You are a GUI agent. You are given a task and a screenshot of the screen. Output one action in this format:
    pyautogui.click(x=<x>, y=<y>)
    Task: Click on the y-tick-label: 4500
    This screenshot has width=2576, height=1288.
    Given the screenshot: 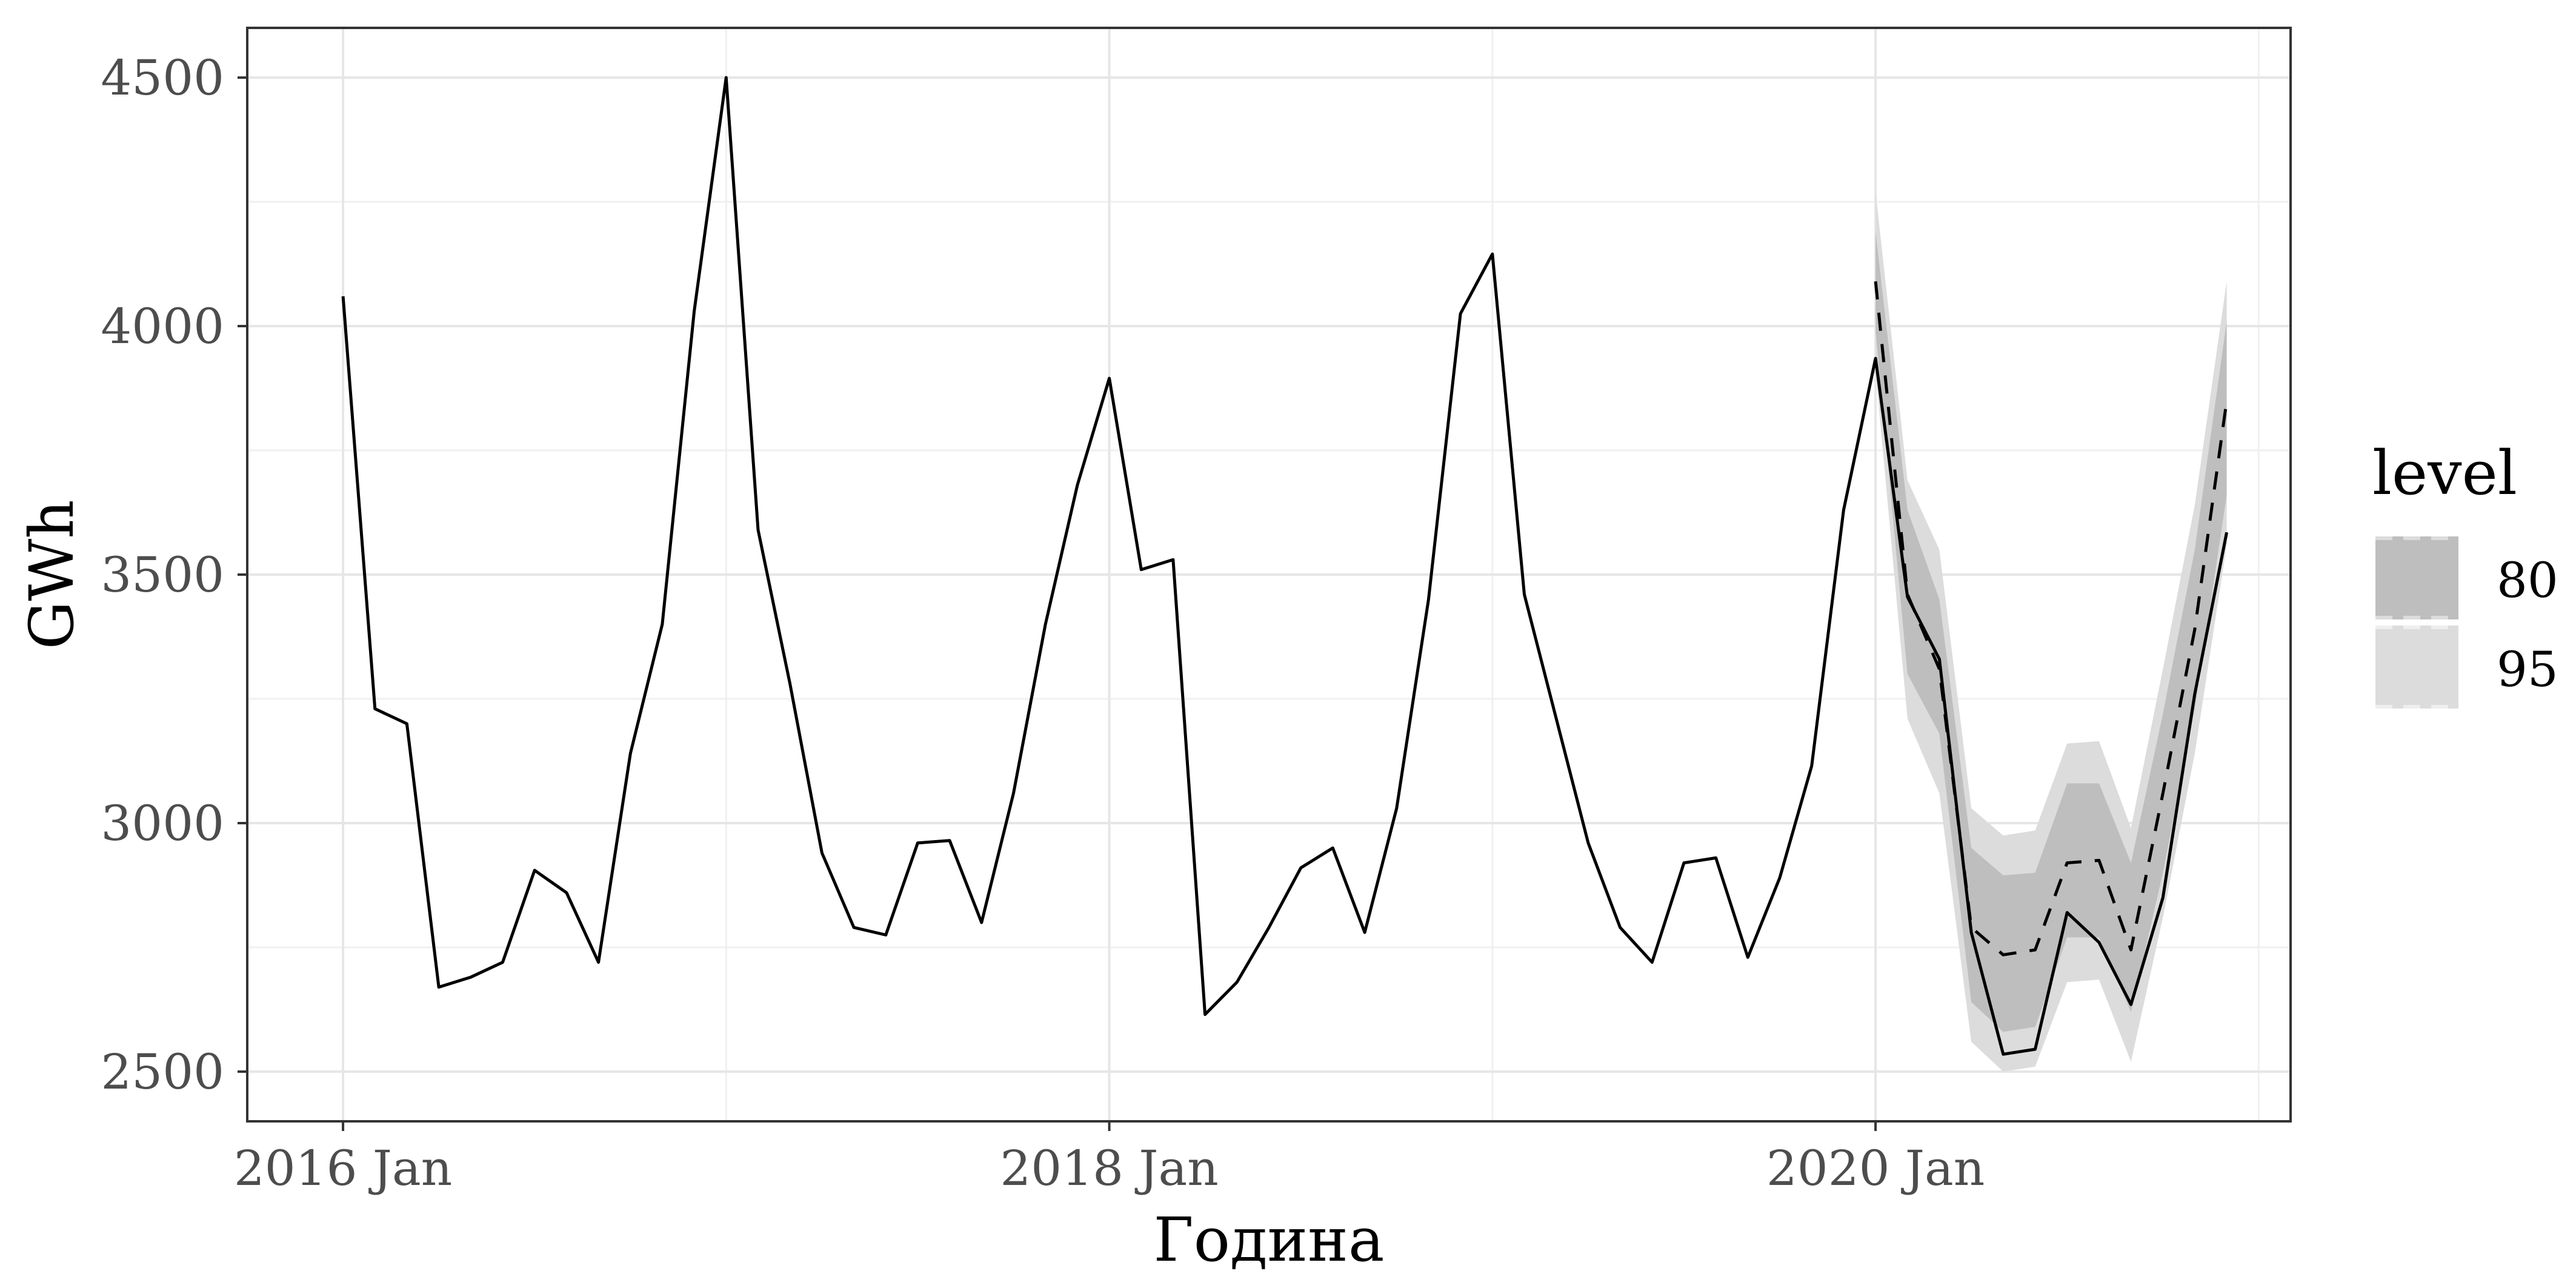 What is the action you would take?
    pyautogui.click(x=162, y=78)
    